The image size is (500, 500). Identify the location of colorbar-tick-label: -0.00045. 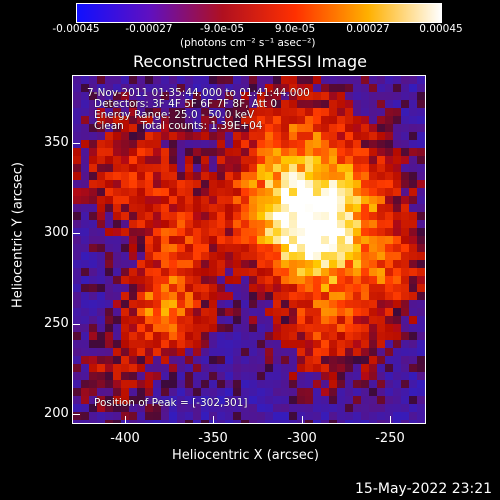
(76, 29).